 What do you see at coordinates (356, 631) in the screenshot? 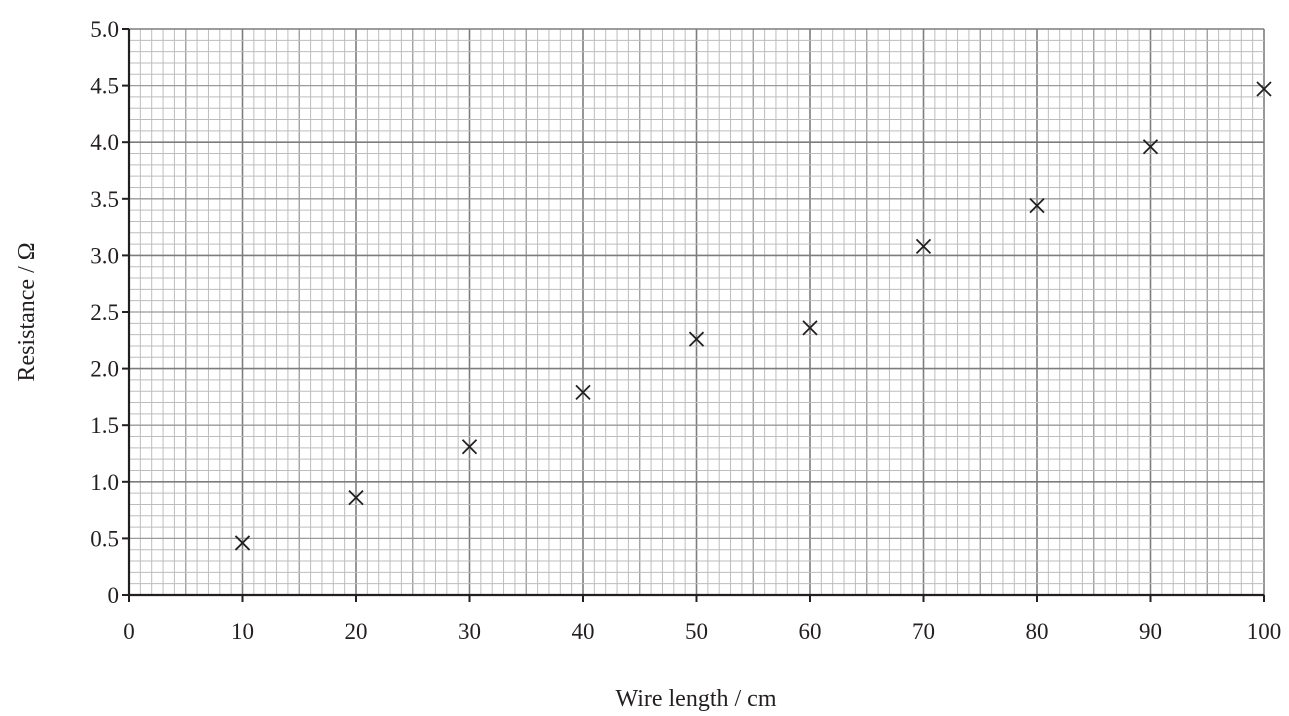
I see `x-tick-label: 20` at bounding box center [356, 631].